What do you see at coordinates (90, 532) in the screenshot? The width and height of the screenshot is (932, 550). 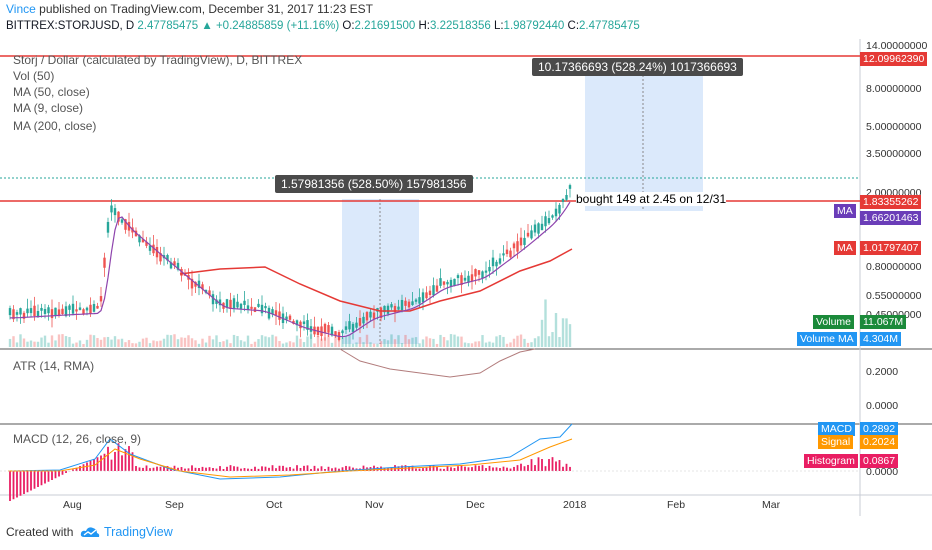 I see `tradingview-cloud-icon` at bounding box center [90, 532].